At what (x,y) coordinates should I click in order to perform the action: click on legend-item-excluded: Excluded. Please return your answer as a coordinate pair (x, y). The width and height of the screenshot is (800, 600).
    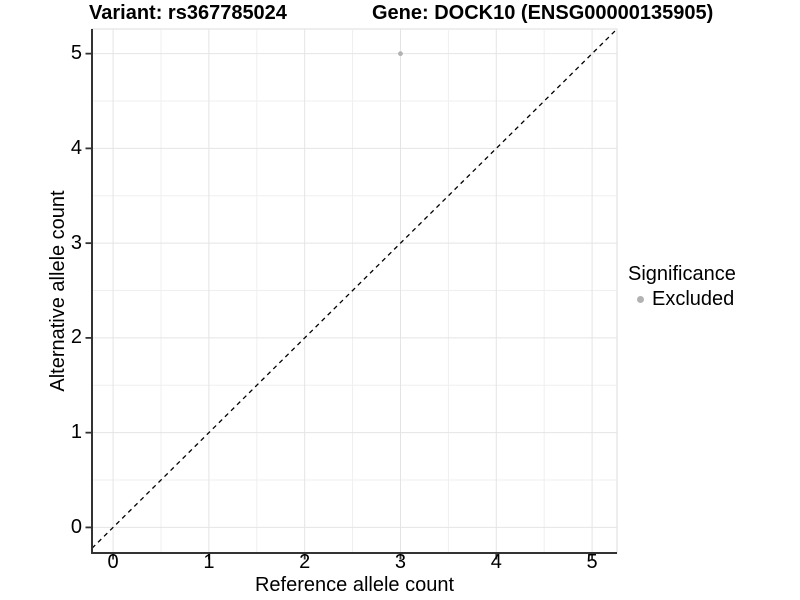
    Looking at the image, I should click on (682, 299).